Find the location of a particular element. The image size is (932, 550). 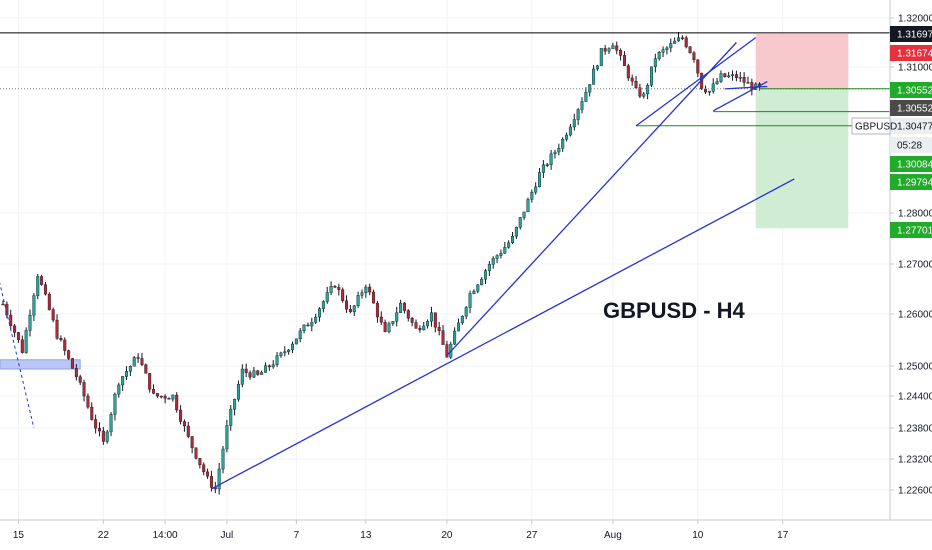

y-tick-label: 1.27000 is located at coordinates (915, 265).